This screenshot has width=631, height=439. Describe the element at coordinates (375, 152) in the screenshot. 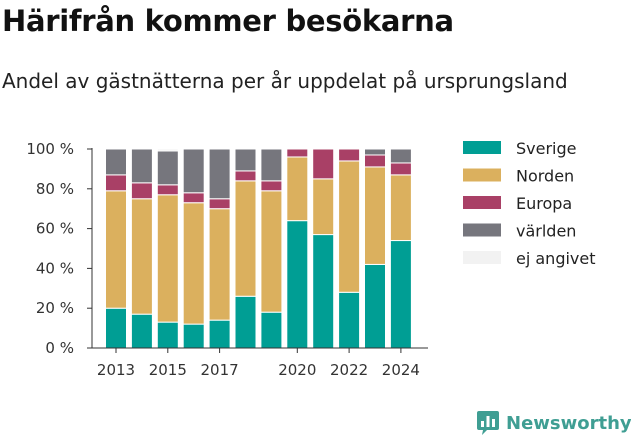

I see `bar-världen-2023` at that location.